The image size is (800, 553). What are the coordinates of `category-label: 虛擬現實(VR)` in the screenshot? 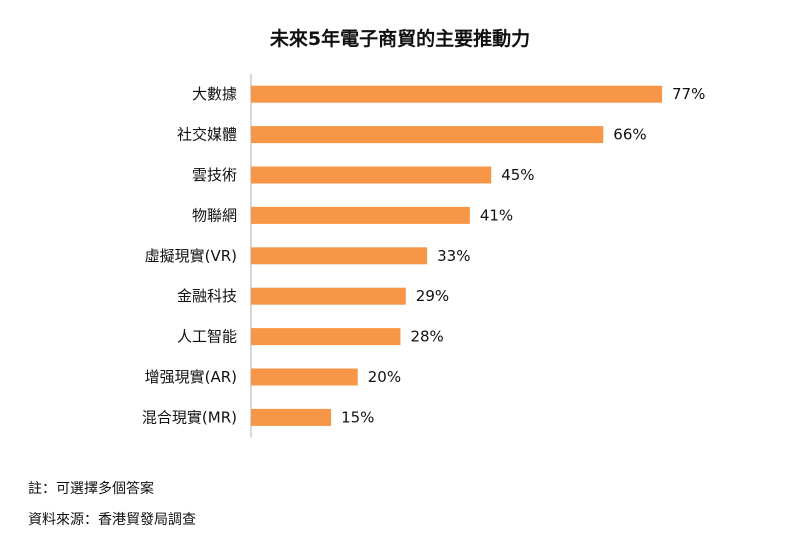 It's located at (191, 256).